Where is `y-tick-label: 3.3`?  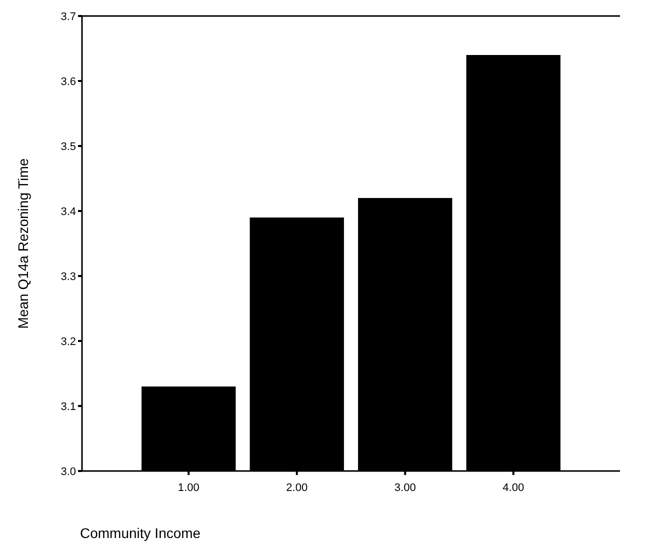 y-tick-label: 3.3 is located at coordinates (68, 276).